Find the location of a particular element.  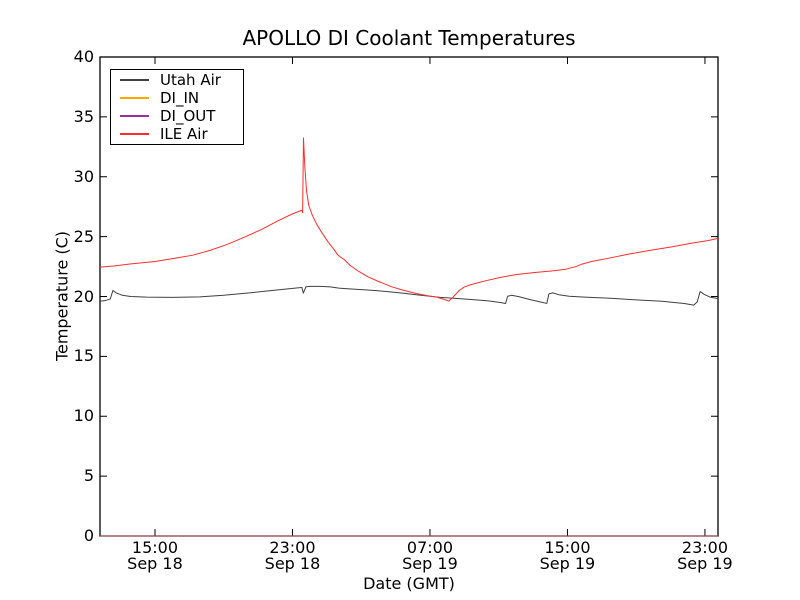

series-line-utah-air is located at coordinates (409, 295).